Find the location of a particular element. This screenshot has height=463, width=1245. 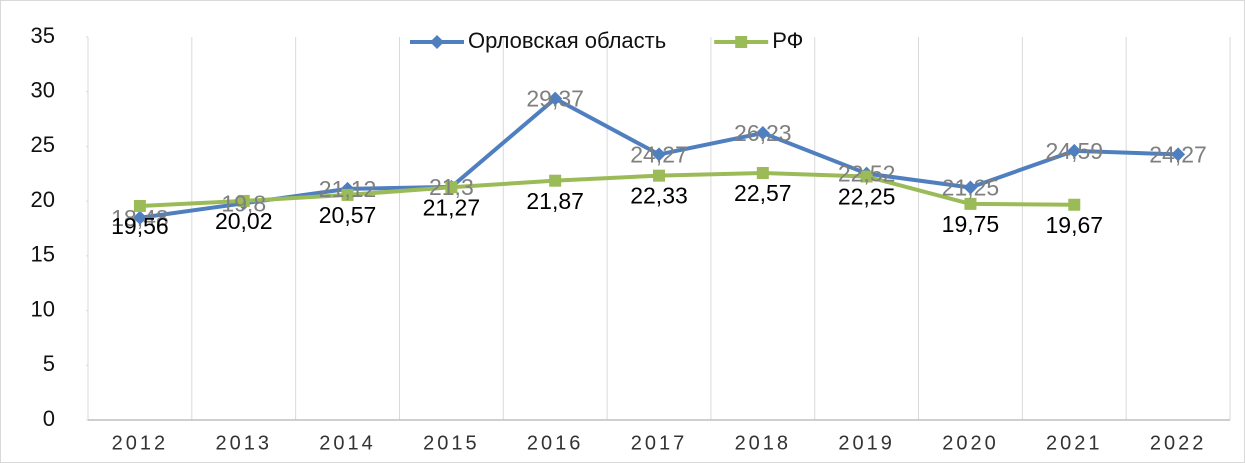

series-line is located at coordinates (607, 189).